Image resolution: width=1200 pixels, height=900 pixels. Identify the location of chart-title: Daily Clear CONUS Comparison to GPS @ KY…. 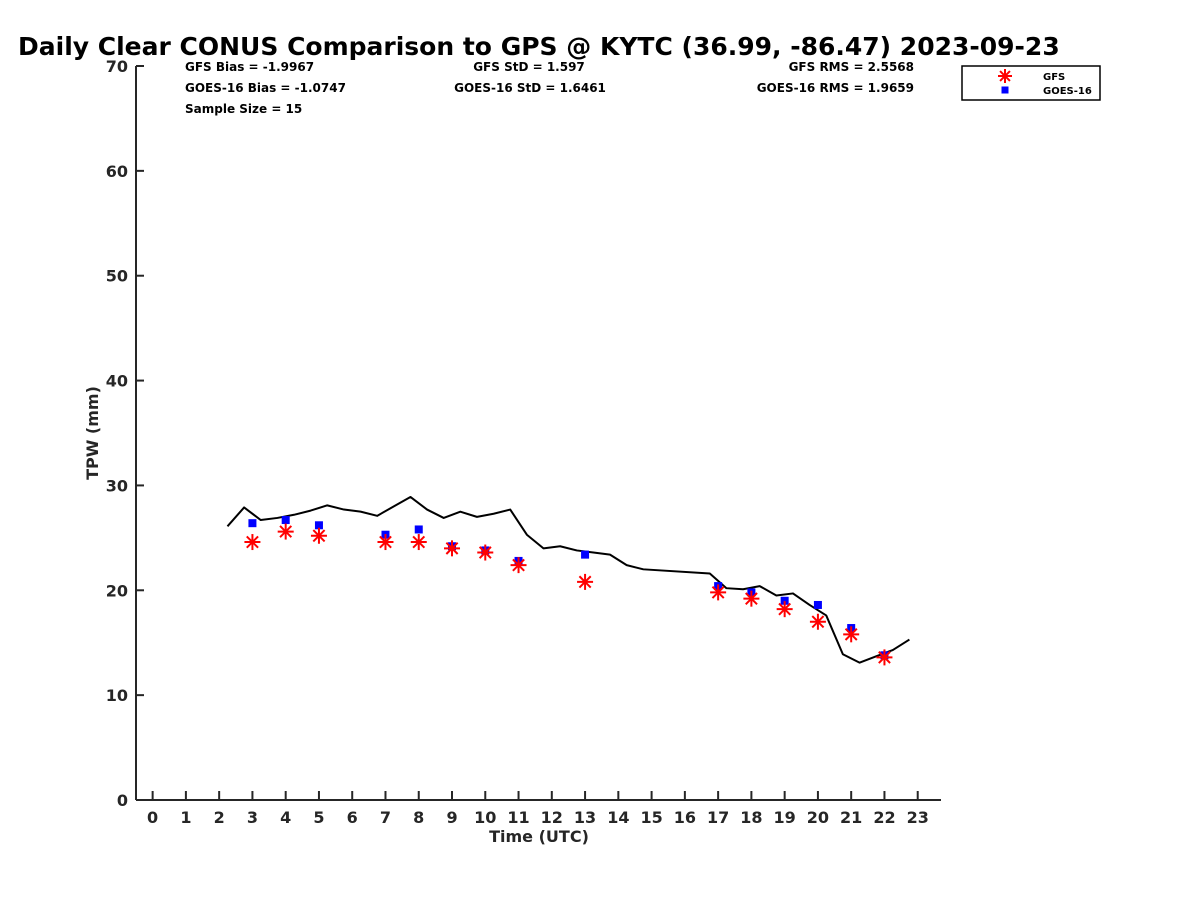
(539, 46).